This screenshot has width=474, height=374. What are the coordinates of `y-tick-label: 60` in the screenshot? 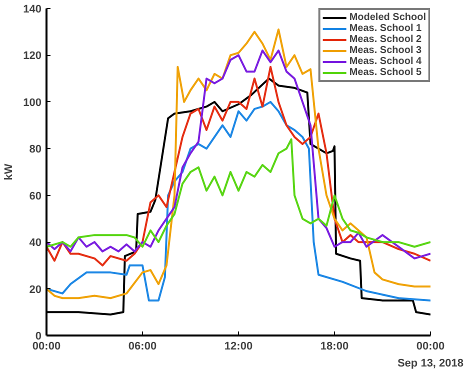 It's located at (35, 196).